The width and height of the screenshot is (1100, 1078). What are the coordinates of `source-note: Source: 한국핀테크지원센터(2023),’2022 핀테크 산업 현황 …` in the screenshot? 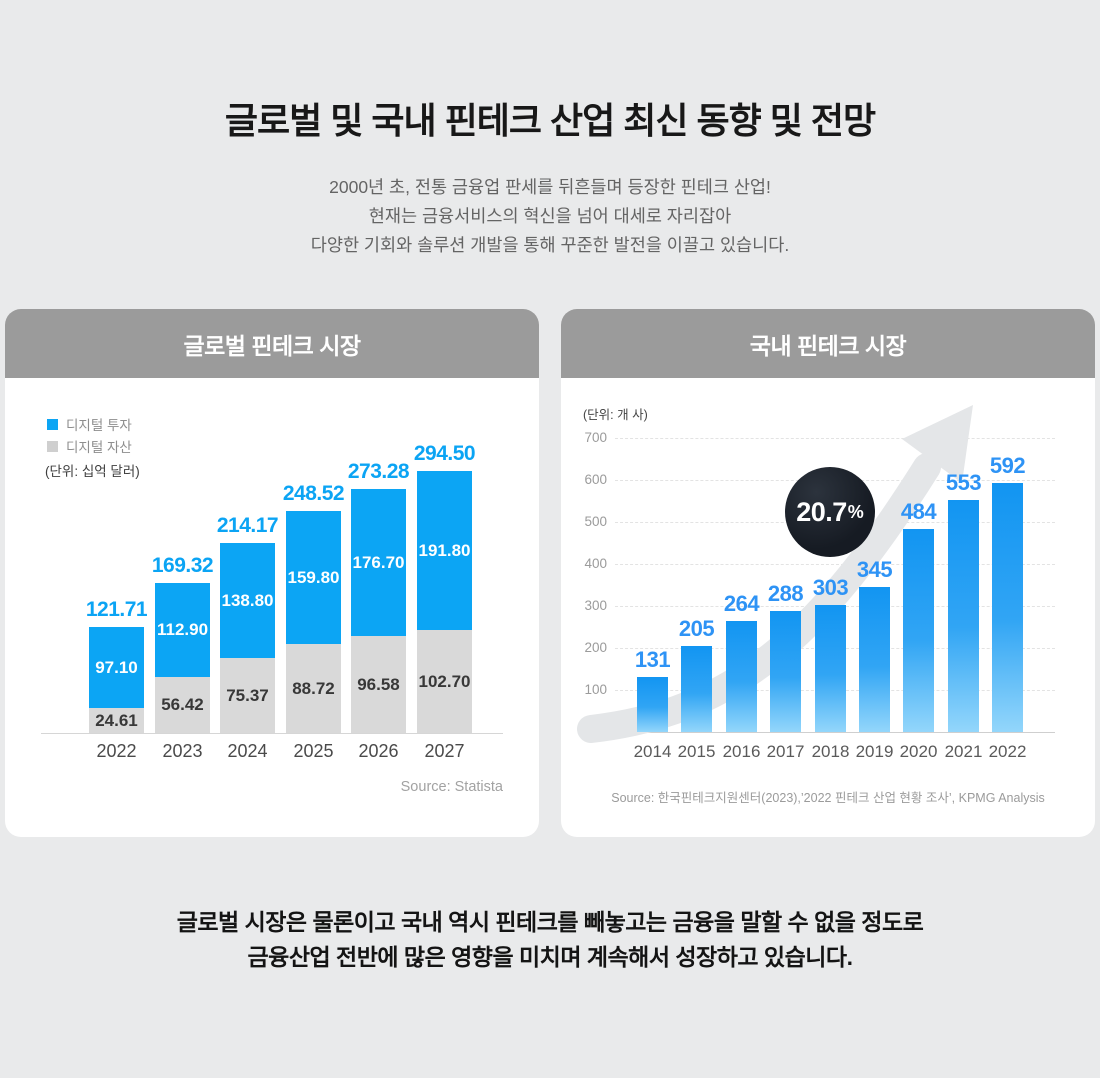 It's located at (828, 798).